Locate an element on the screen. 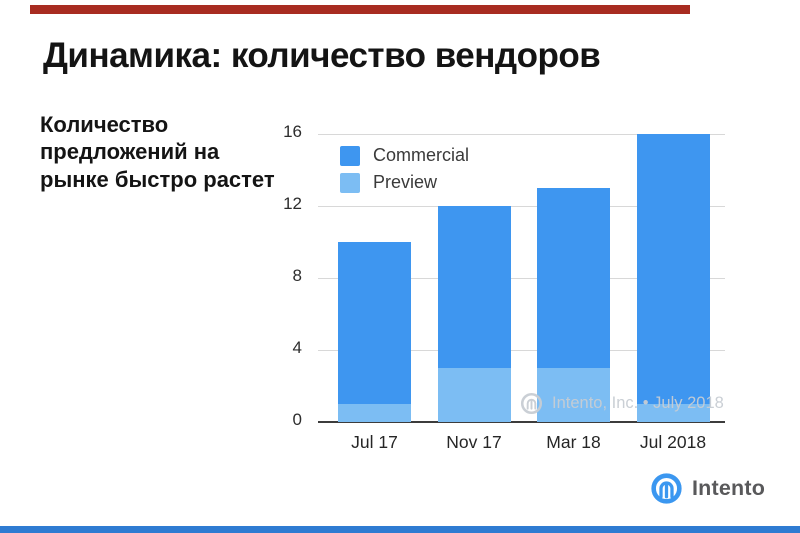  x-axis-labels: Jul 17 Nov 17 Mar 18 Jul 2018 is located at coordinates (521, 444).